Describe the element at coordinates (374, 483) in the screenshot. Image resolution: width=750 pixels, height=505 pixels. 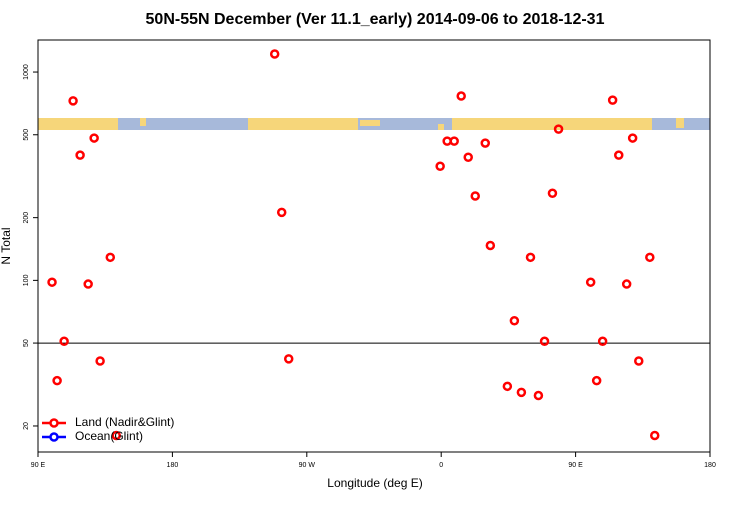
I see `x-axis-label: Longitude (deg E)` at that location.